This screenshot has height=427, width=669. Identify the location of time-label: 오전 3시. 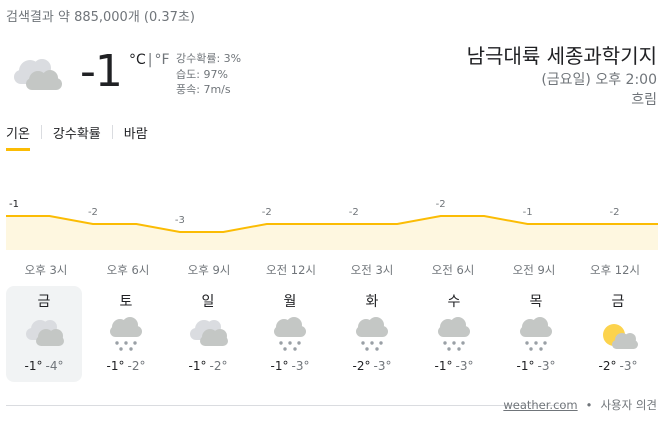
(372, 270).